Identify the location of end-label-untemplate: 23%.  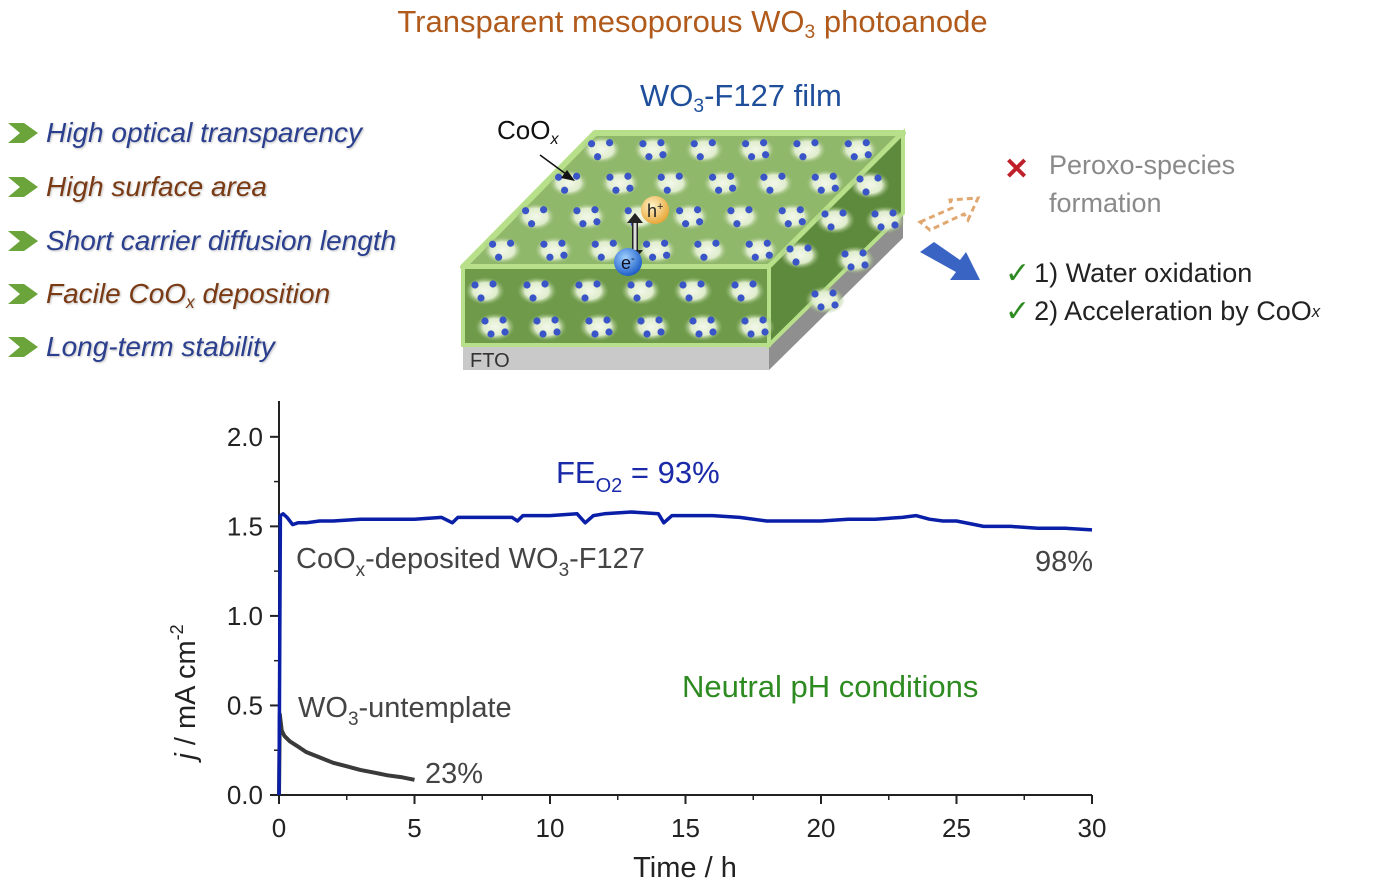
(454, 774).